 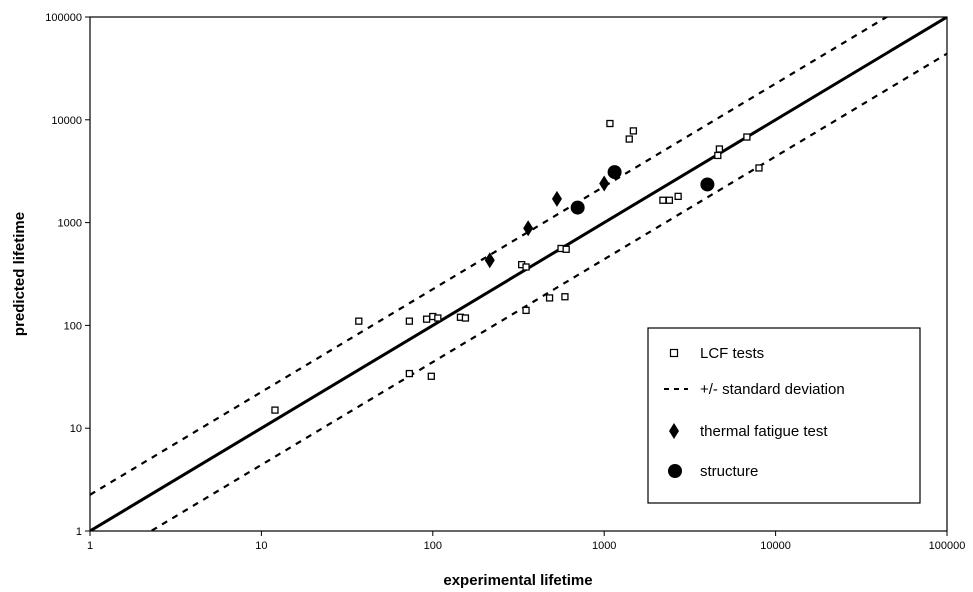 What do you see at coordinates (775, 546) in the screenshot?
I see `x-tick-label: 10000` at bounding box center [775, 546].